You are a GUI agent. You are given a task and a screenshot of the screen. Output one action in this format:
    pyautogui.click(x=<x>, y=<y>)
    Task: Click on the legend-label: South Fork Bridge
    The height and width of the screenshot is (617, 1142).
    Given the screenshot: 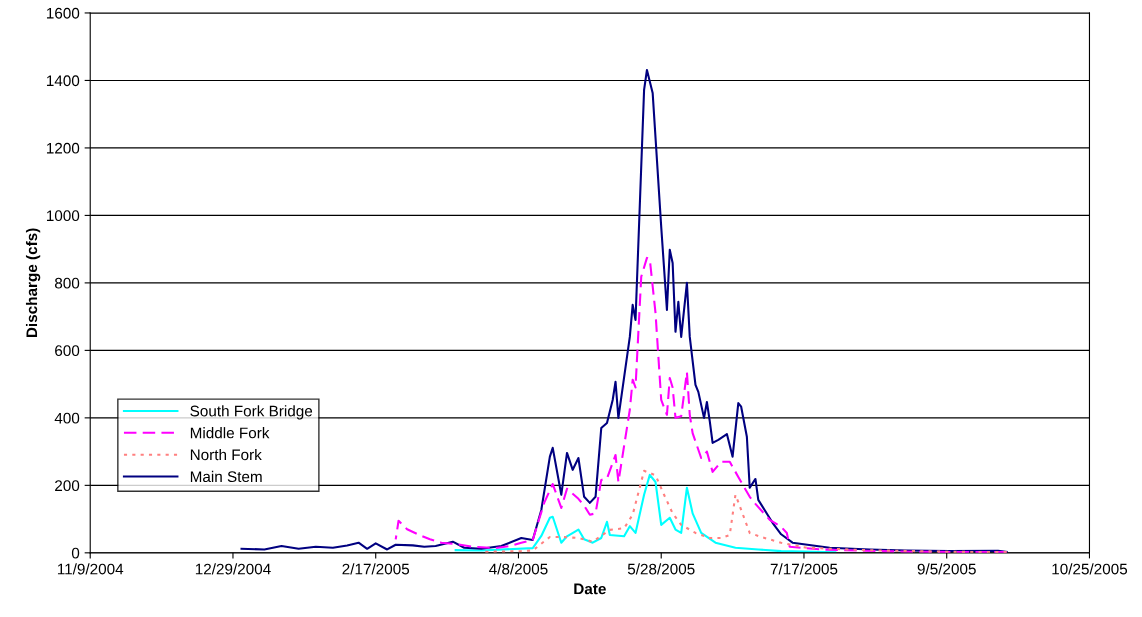 What is the action you would take?
    pyautogui.click(x=251, y=412)
    